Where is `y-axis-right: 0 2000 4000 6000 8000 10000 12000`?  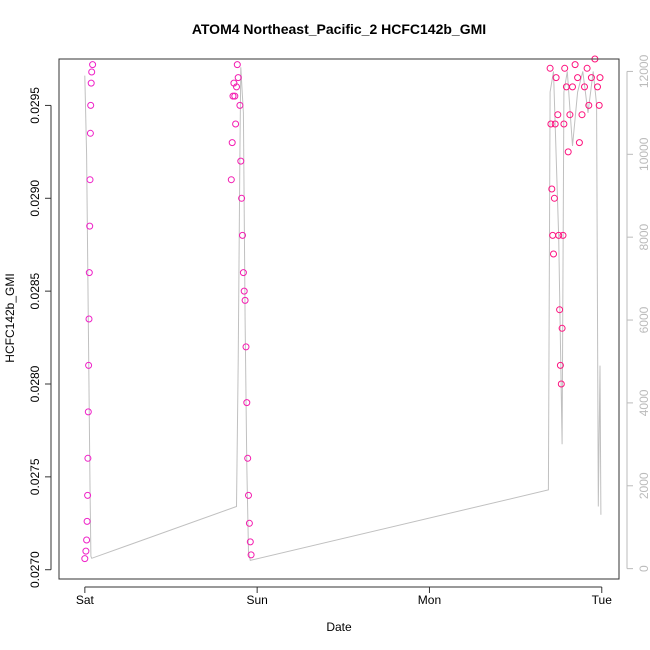
y-axis-right: 0 2000 4000 6000 8000 10000 12000 is located at coordinates (638, 313).